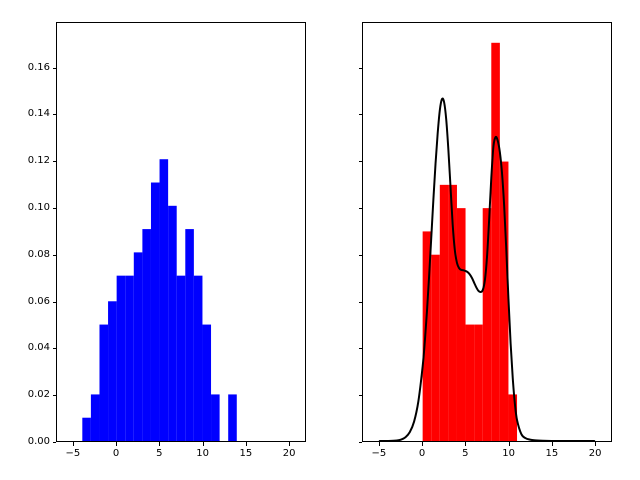  Describe the element at coordinates (38, 301) in the screenshot. I see `y-tick-label: 0.06` at that location.